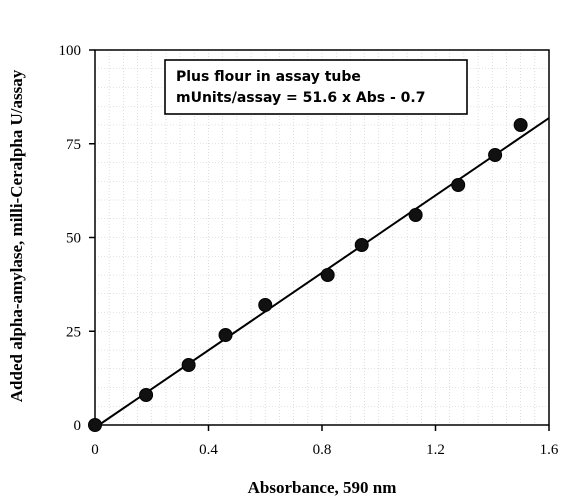  Describe the element at coordinates (95, 450) in the screenshot. I see `x-tick-label: 0` at that location.